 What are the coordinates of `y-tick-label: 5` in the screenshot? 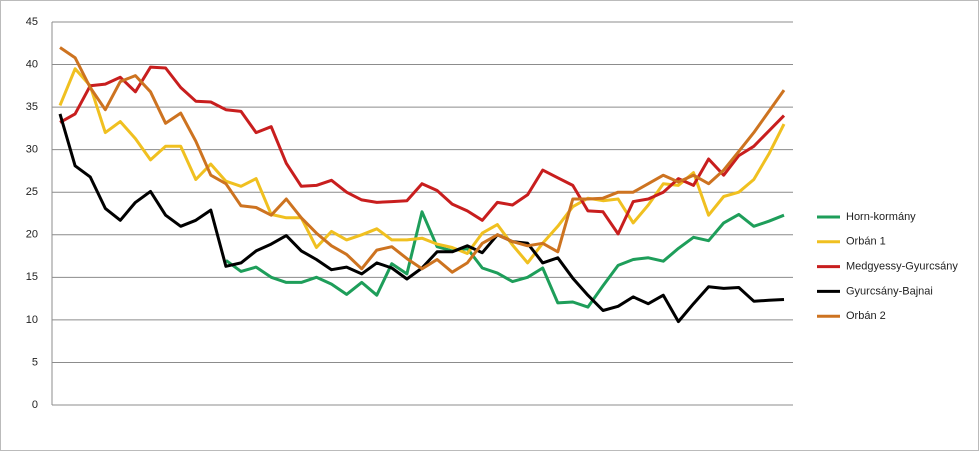 It's located at (35, 362).